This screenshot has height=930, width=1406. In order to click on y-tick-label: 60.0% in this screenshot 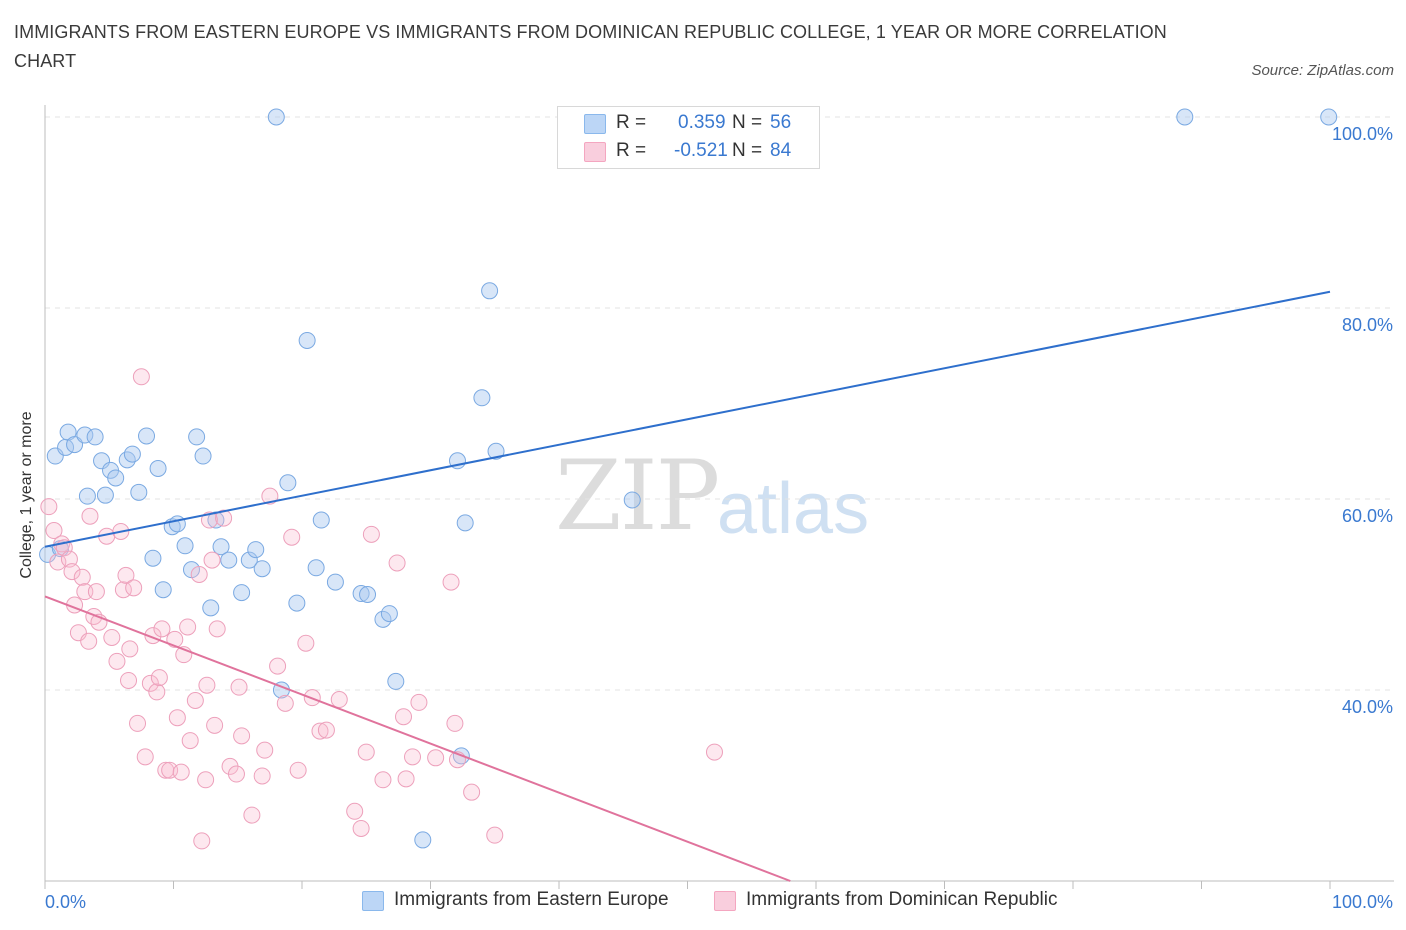, I will do `click(1367, 516)`.